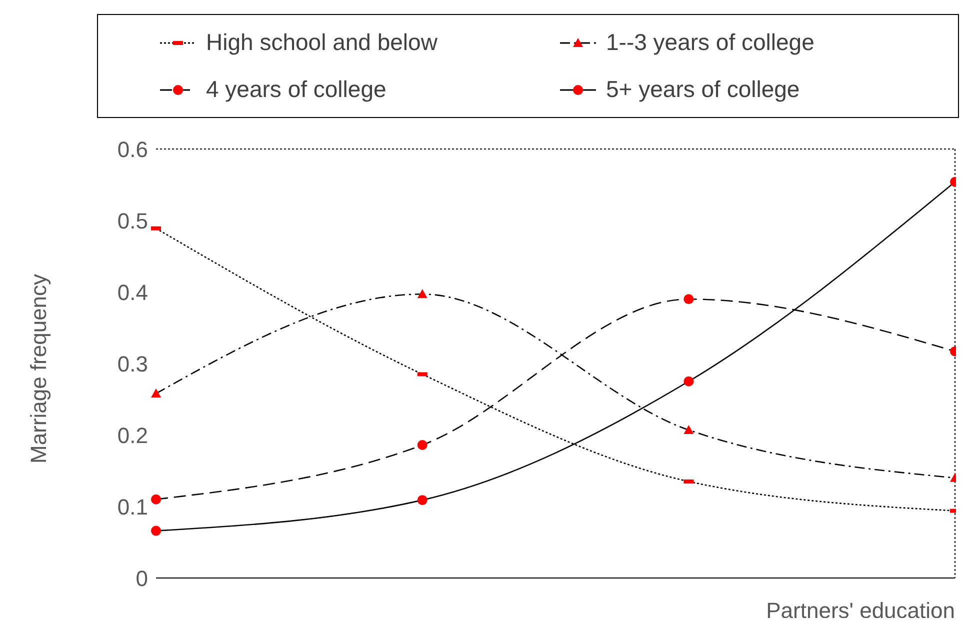  Describe the element at coordinates (132, 363) in the screenshot. I see `y-tick-label: 0.3` at that location.